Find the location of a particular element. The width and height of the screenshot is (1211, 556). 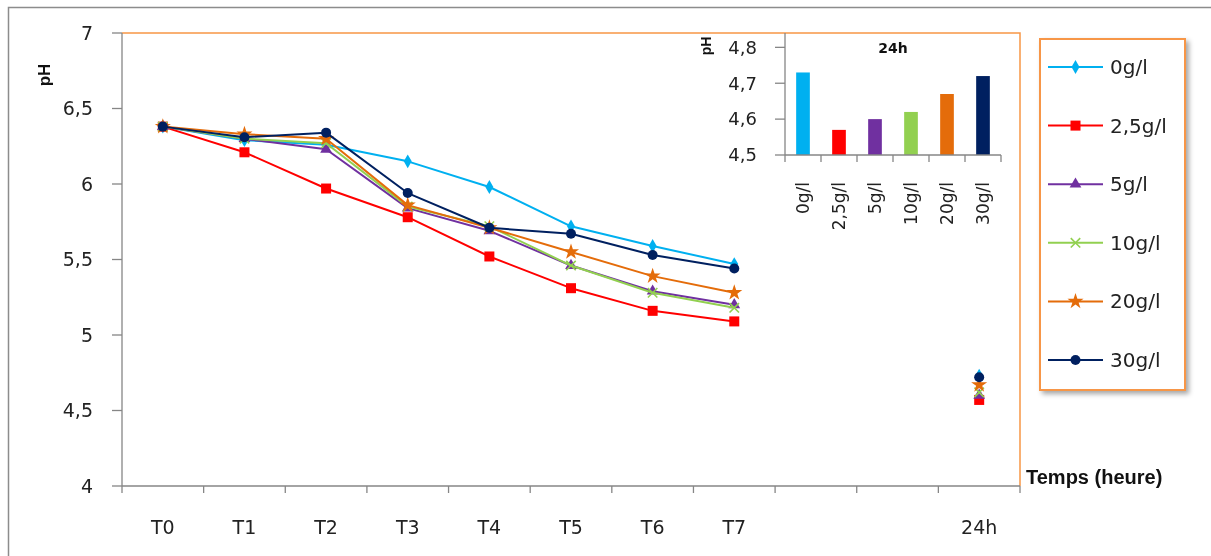

y-tick-label: 5 is located at coordinates (86, 334).